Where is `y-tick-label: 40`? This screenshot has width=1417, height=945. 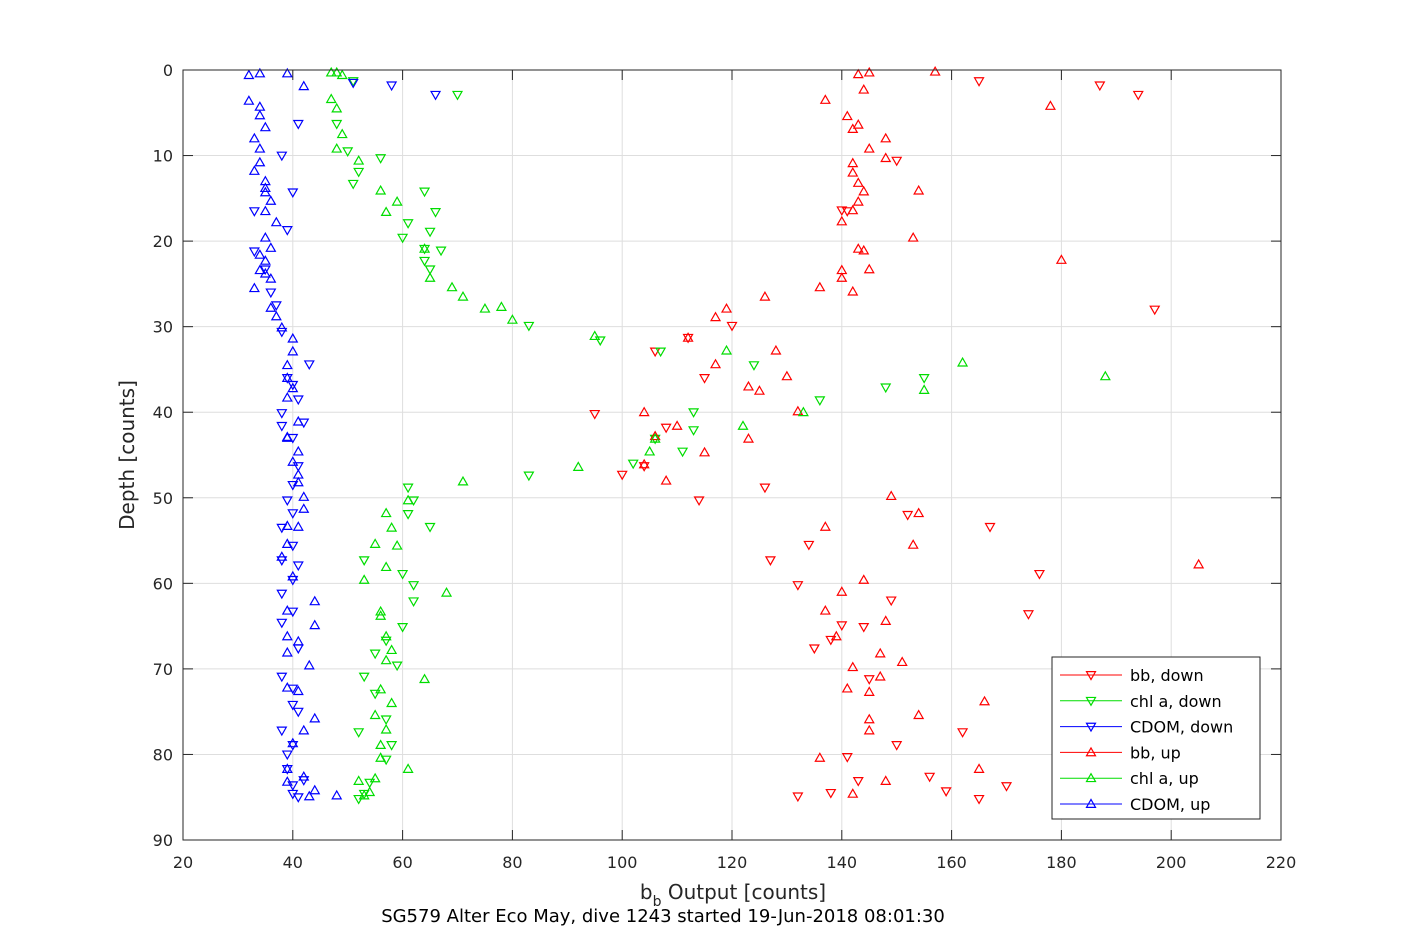 y-tick-label: 40 is located at coordinates (163, 412).